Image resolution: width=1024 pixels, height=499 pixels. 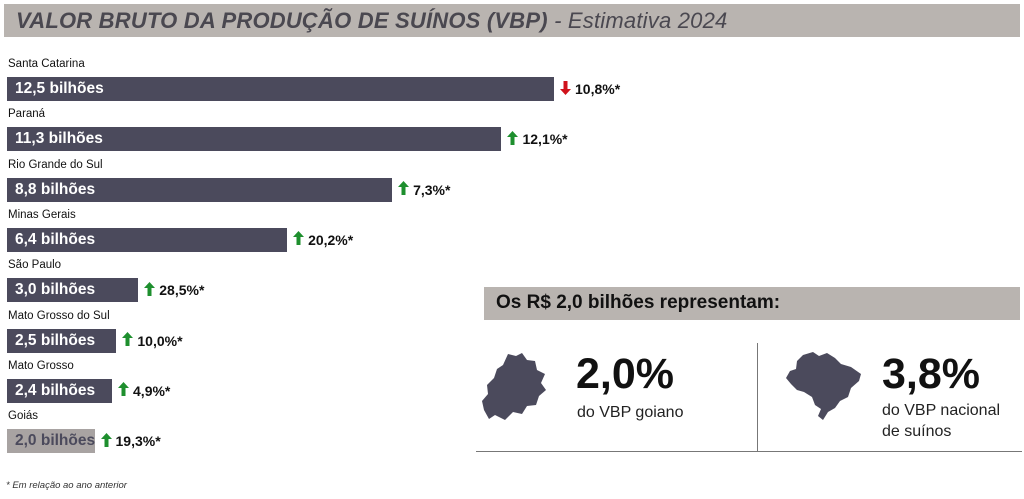 I want to click on brazil-map-icon, so click(x=823, y=386).